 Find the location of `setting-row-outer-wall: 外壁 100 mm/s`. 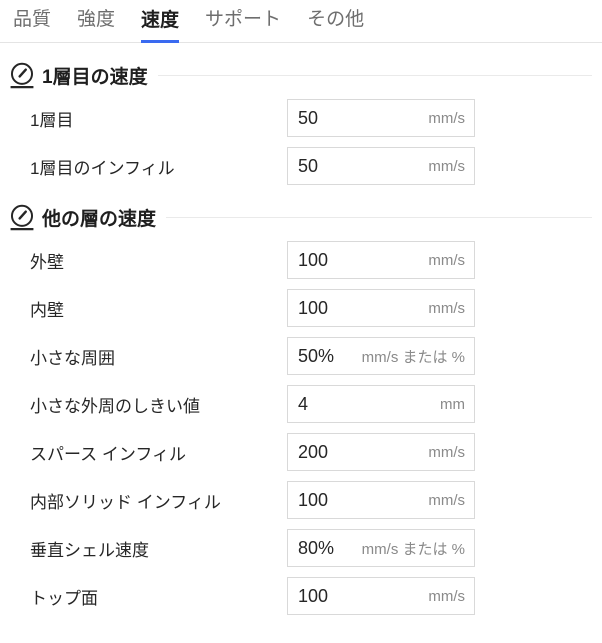

setting-row-outer-wall: 外壁 100 mm/s is located at coordinates (252, 260).